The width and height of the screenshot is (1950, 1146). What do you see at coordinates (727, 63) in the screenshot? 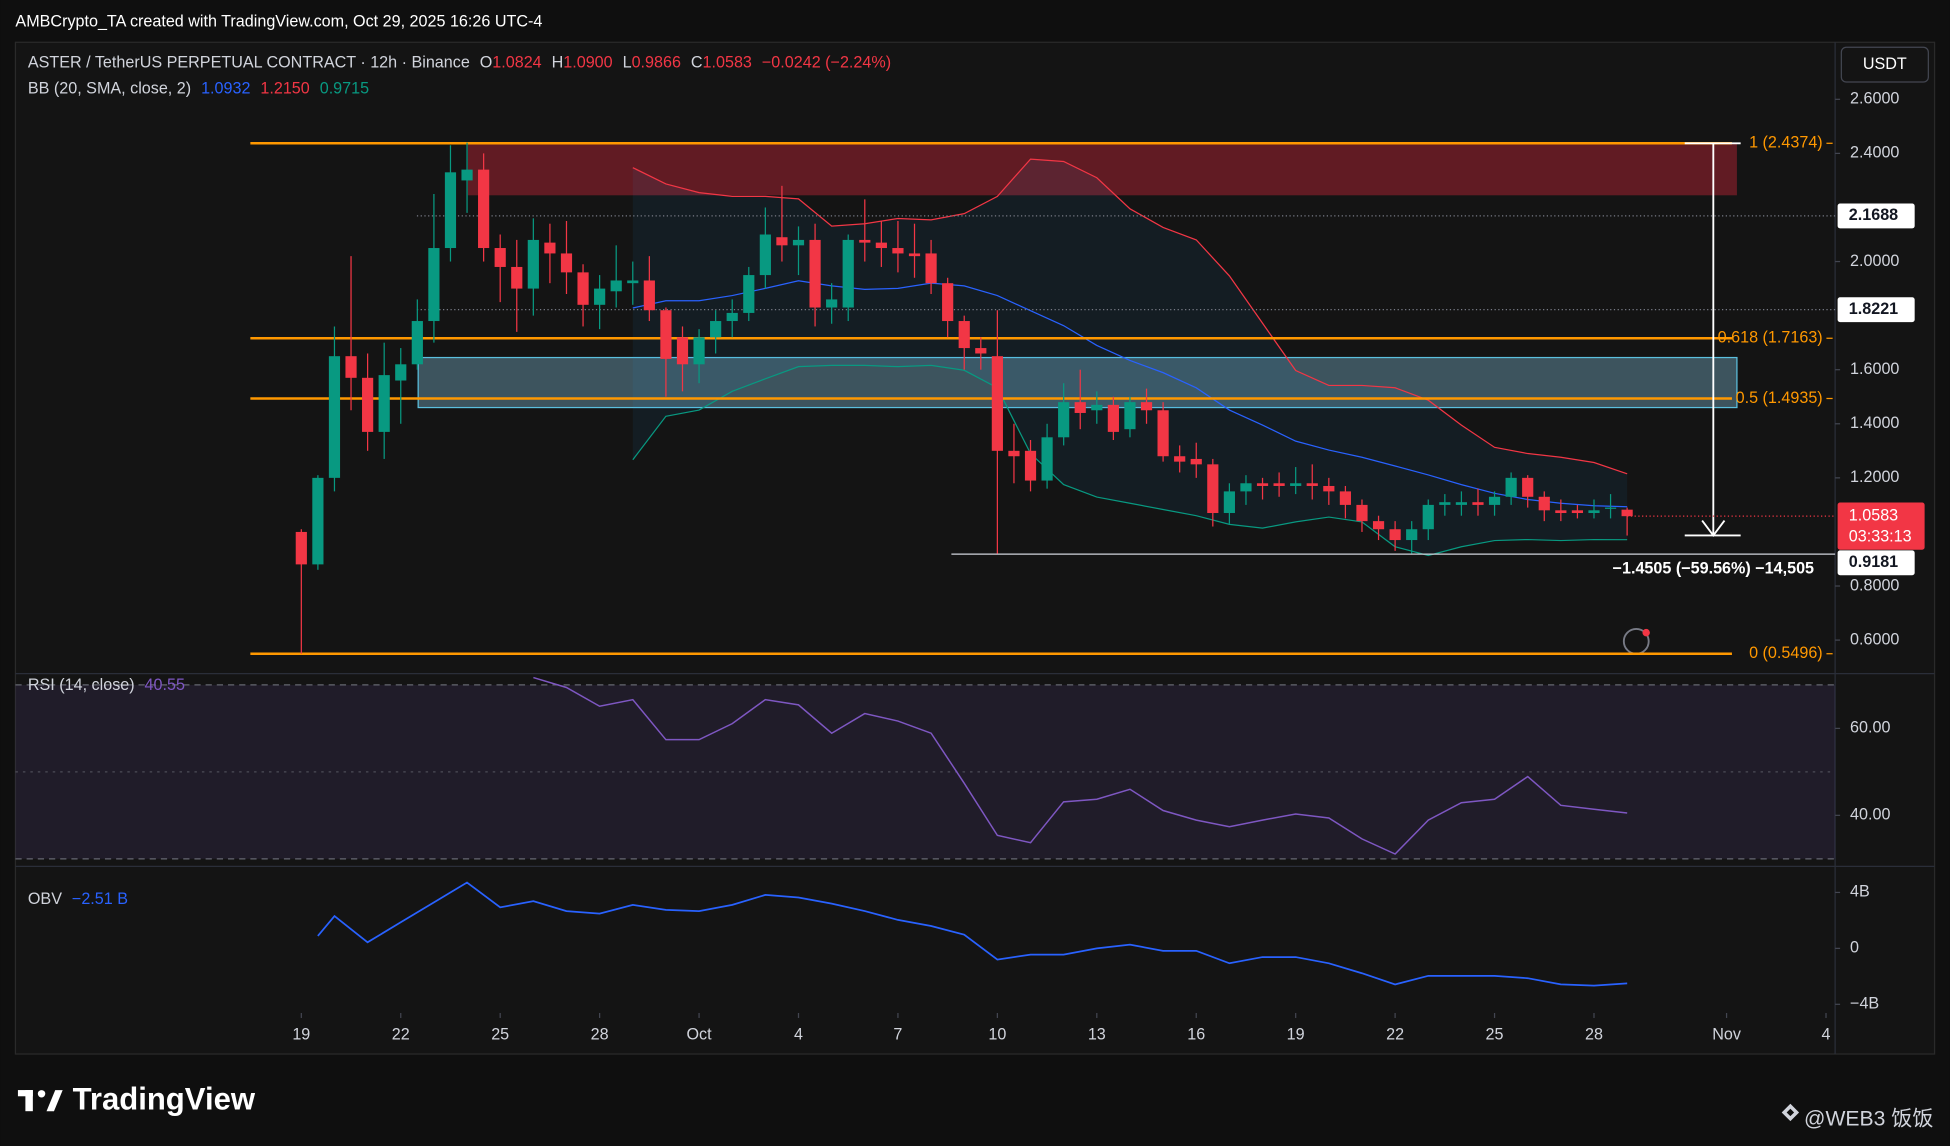
I see `ohlc-value: 1.0583` at bounding box center [727, 63].